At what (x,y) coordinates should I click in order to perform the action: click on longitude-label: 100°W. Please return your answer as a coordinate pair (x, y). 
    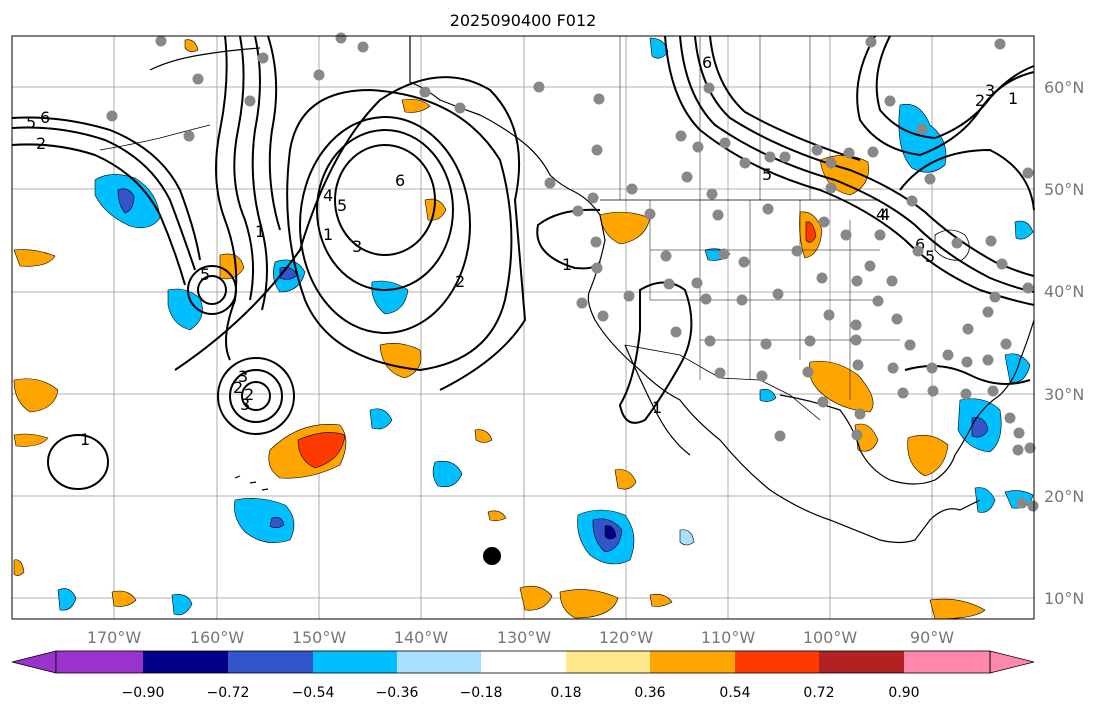
    Looking at the image, I should click on (830, 637).